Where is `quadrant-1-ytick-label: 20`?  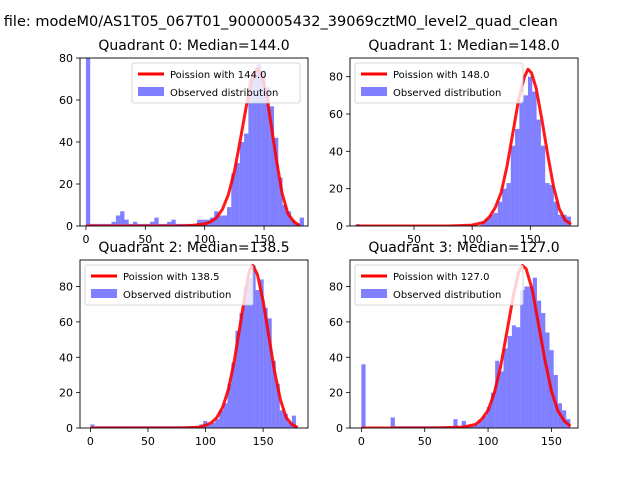
quadrant-1-ytick-label: 20 is located at coordinates (336, 189).